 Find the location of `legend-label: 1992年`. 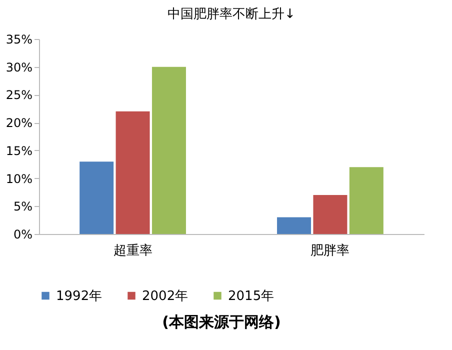

legend-label: 1992年 is located at coordinates (79, 296).